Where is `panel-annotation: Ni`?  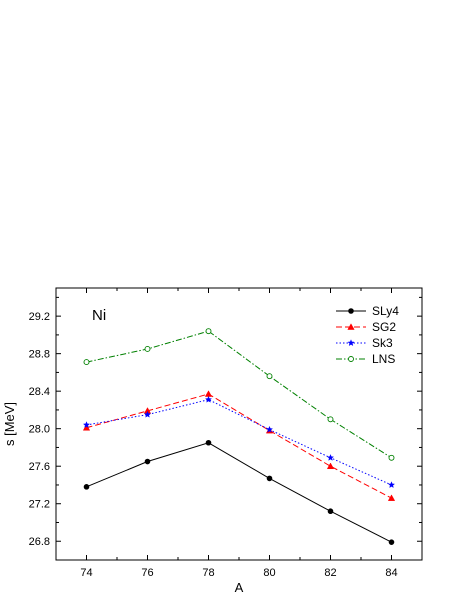
panel-annotation: Ni is located at coordinates (99, 315).